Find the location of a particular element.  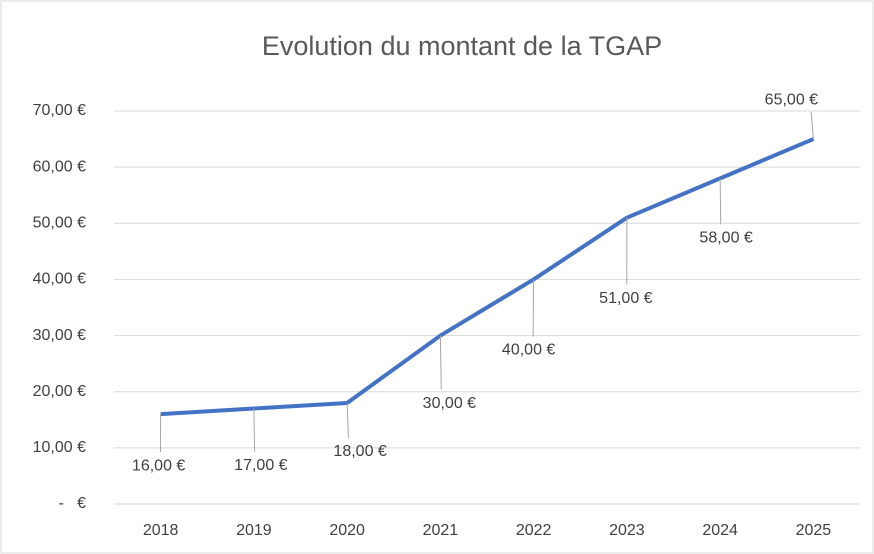

chart-title: Evolution du montant de la TGAP is located at coordinates (462, 46).